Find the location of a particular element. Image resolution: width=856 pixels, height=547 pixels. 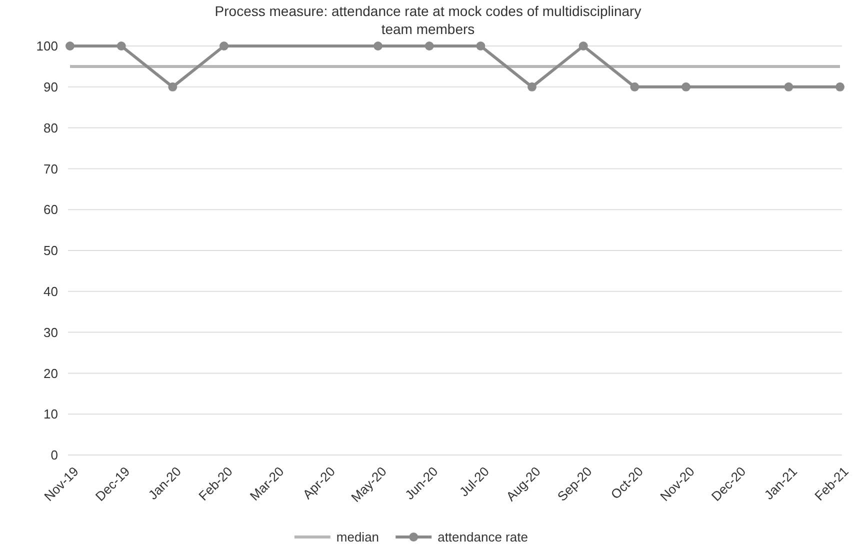

y-tick-label: 20 is located at coordinates (51, 373).